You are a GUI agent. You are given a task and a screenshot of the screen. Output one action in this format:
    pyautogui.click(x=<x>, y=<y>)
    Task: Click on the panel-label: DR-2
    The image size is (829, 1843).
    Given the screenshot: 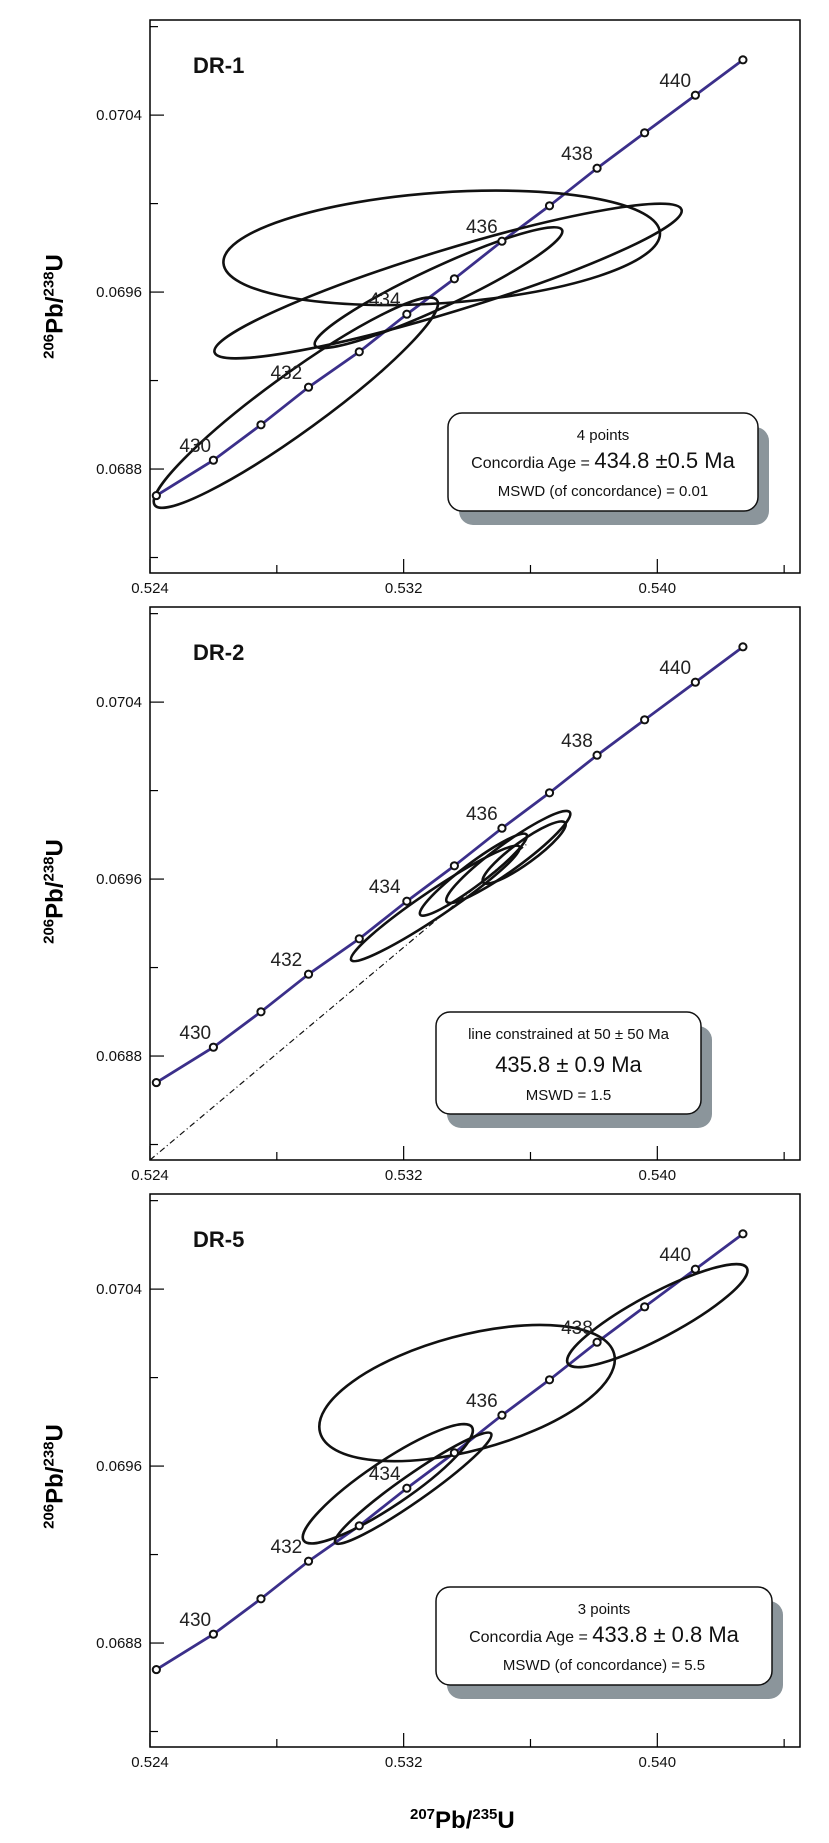 What is the action you would take?
    pyautogui.click(x=218, y=652)
    